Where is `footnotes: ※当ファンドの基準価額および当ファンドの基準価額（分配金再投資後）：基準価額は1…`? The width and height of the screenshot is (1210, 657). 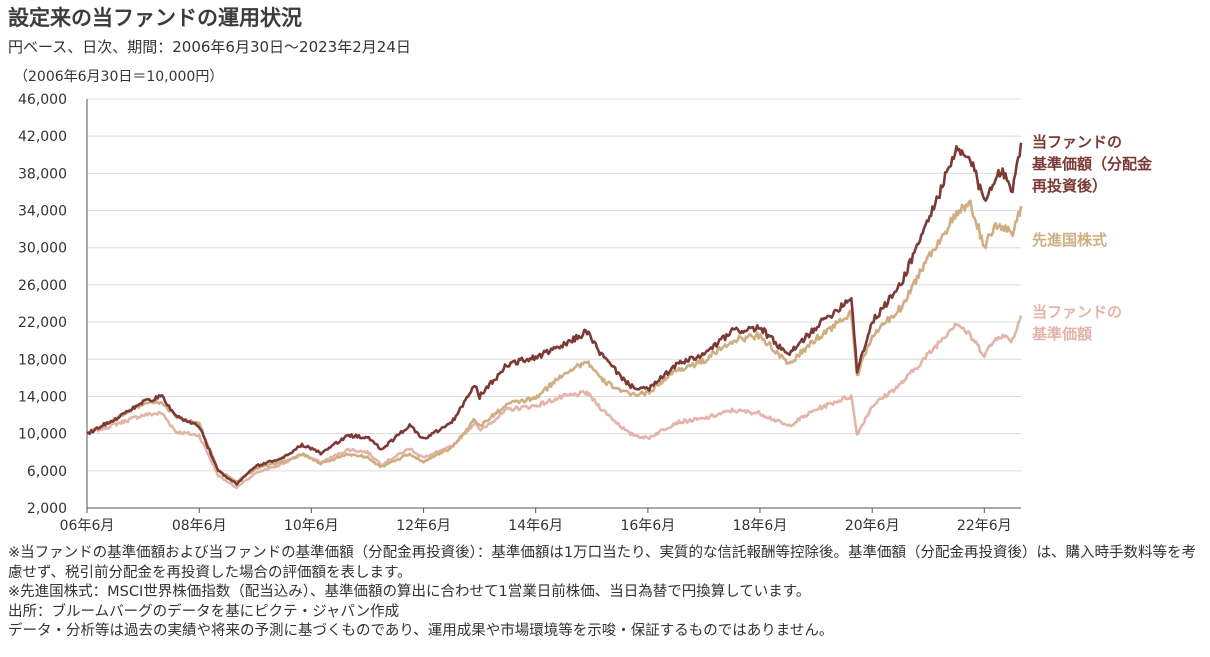
footnotes: ※当ファンドの基準価額および当ファンドの基準価額（分配金再投資後）：基準価額は1… is located at coordinates (605, 593).